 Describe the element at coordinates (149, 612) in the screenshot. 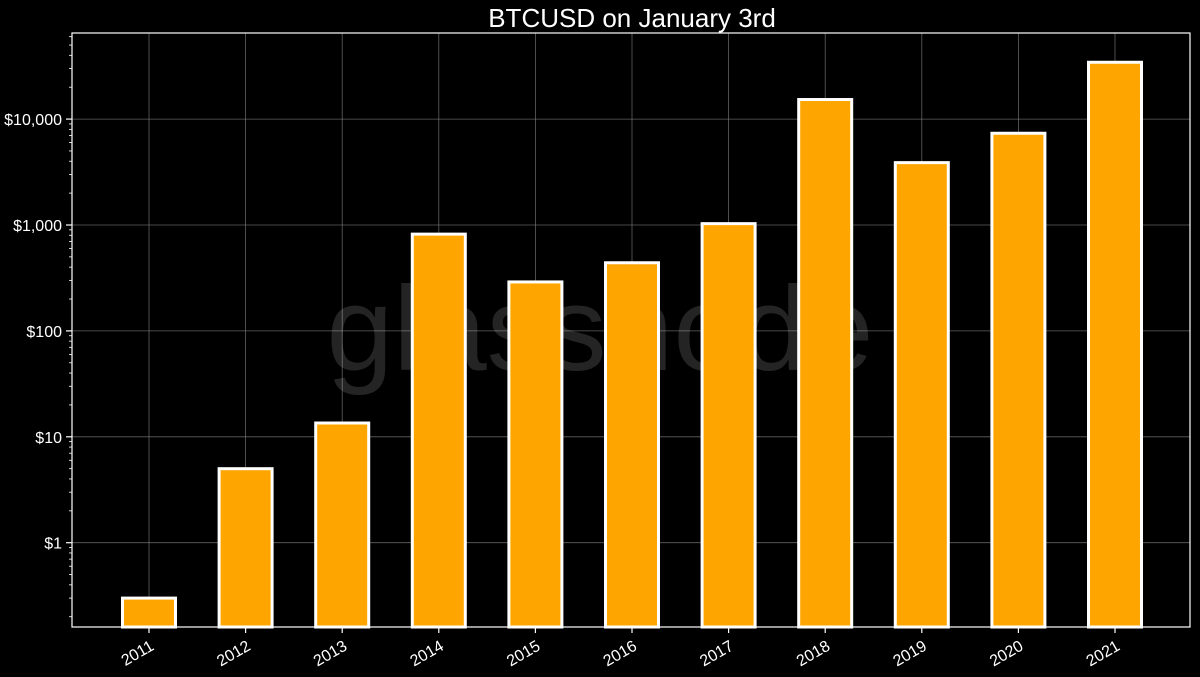

I see `bar-2011` at that location.